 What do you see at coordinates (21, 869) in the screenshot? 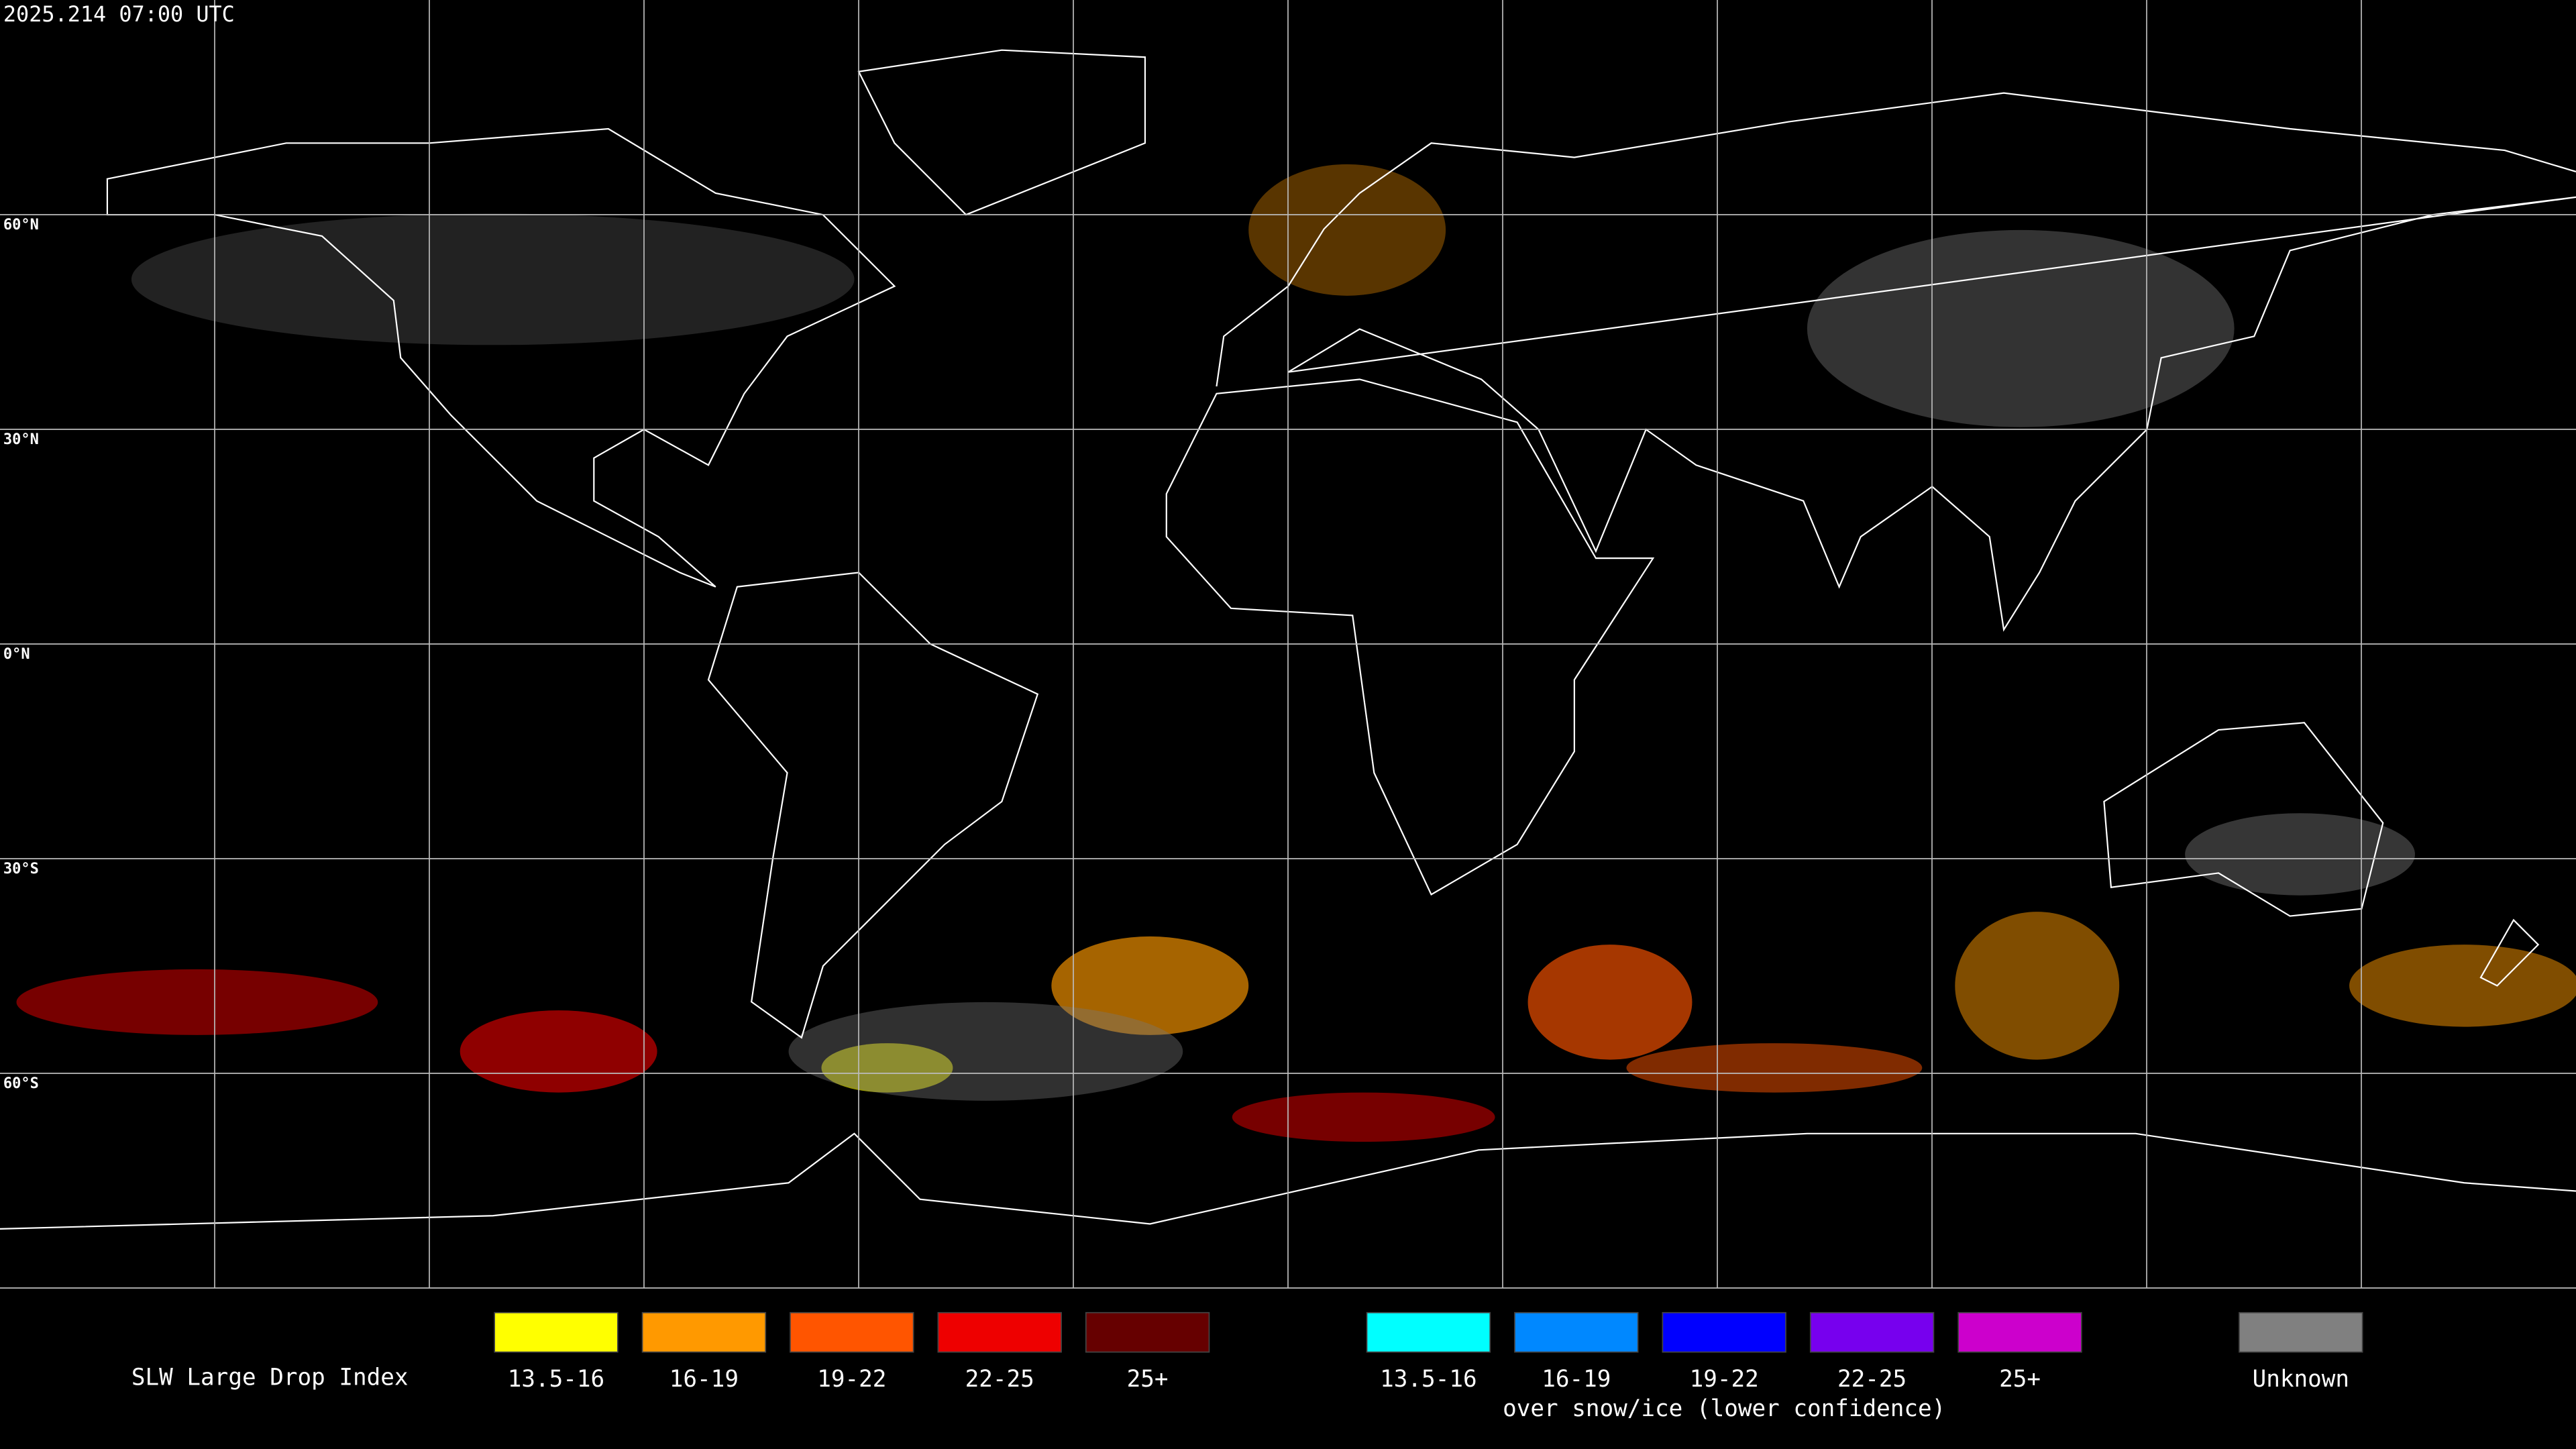
I see `latitude-label: 30°S` at bounding box center [21, 869].